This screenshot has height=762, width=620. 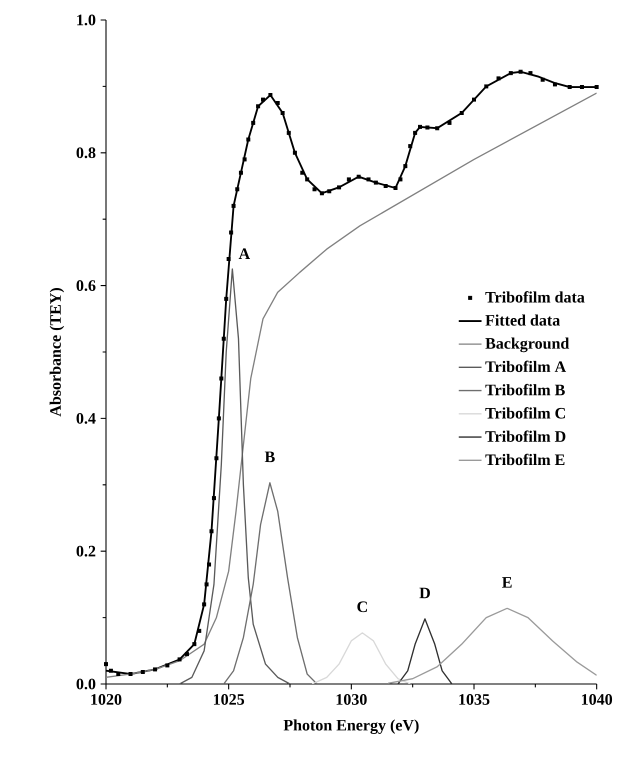 I want to click on y-tick-label: 0.4, so click(x=86, y=418).